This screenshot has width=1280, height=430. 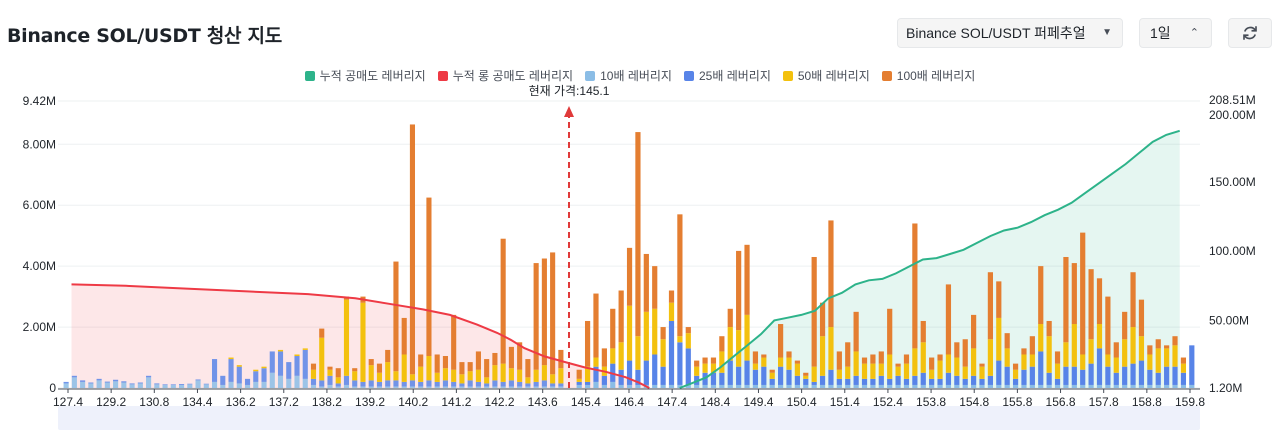 What do you see at coordinates (636, 76) in the screenshot?
I see `legend-label: 10배 레버리지` at bounding box center [636, 76].